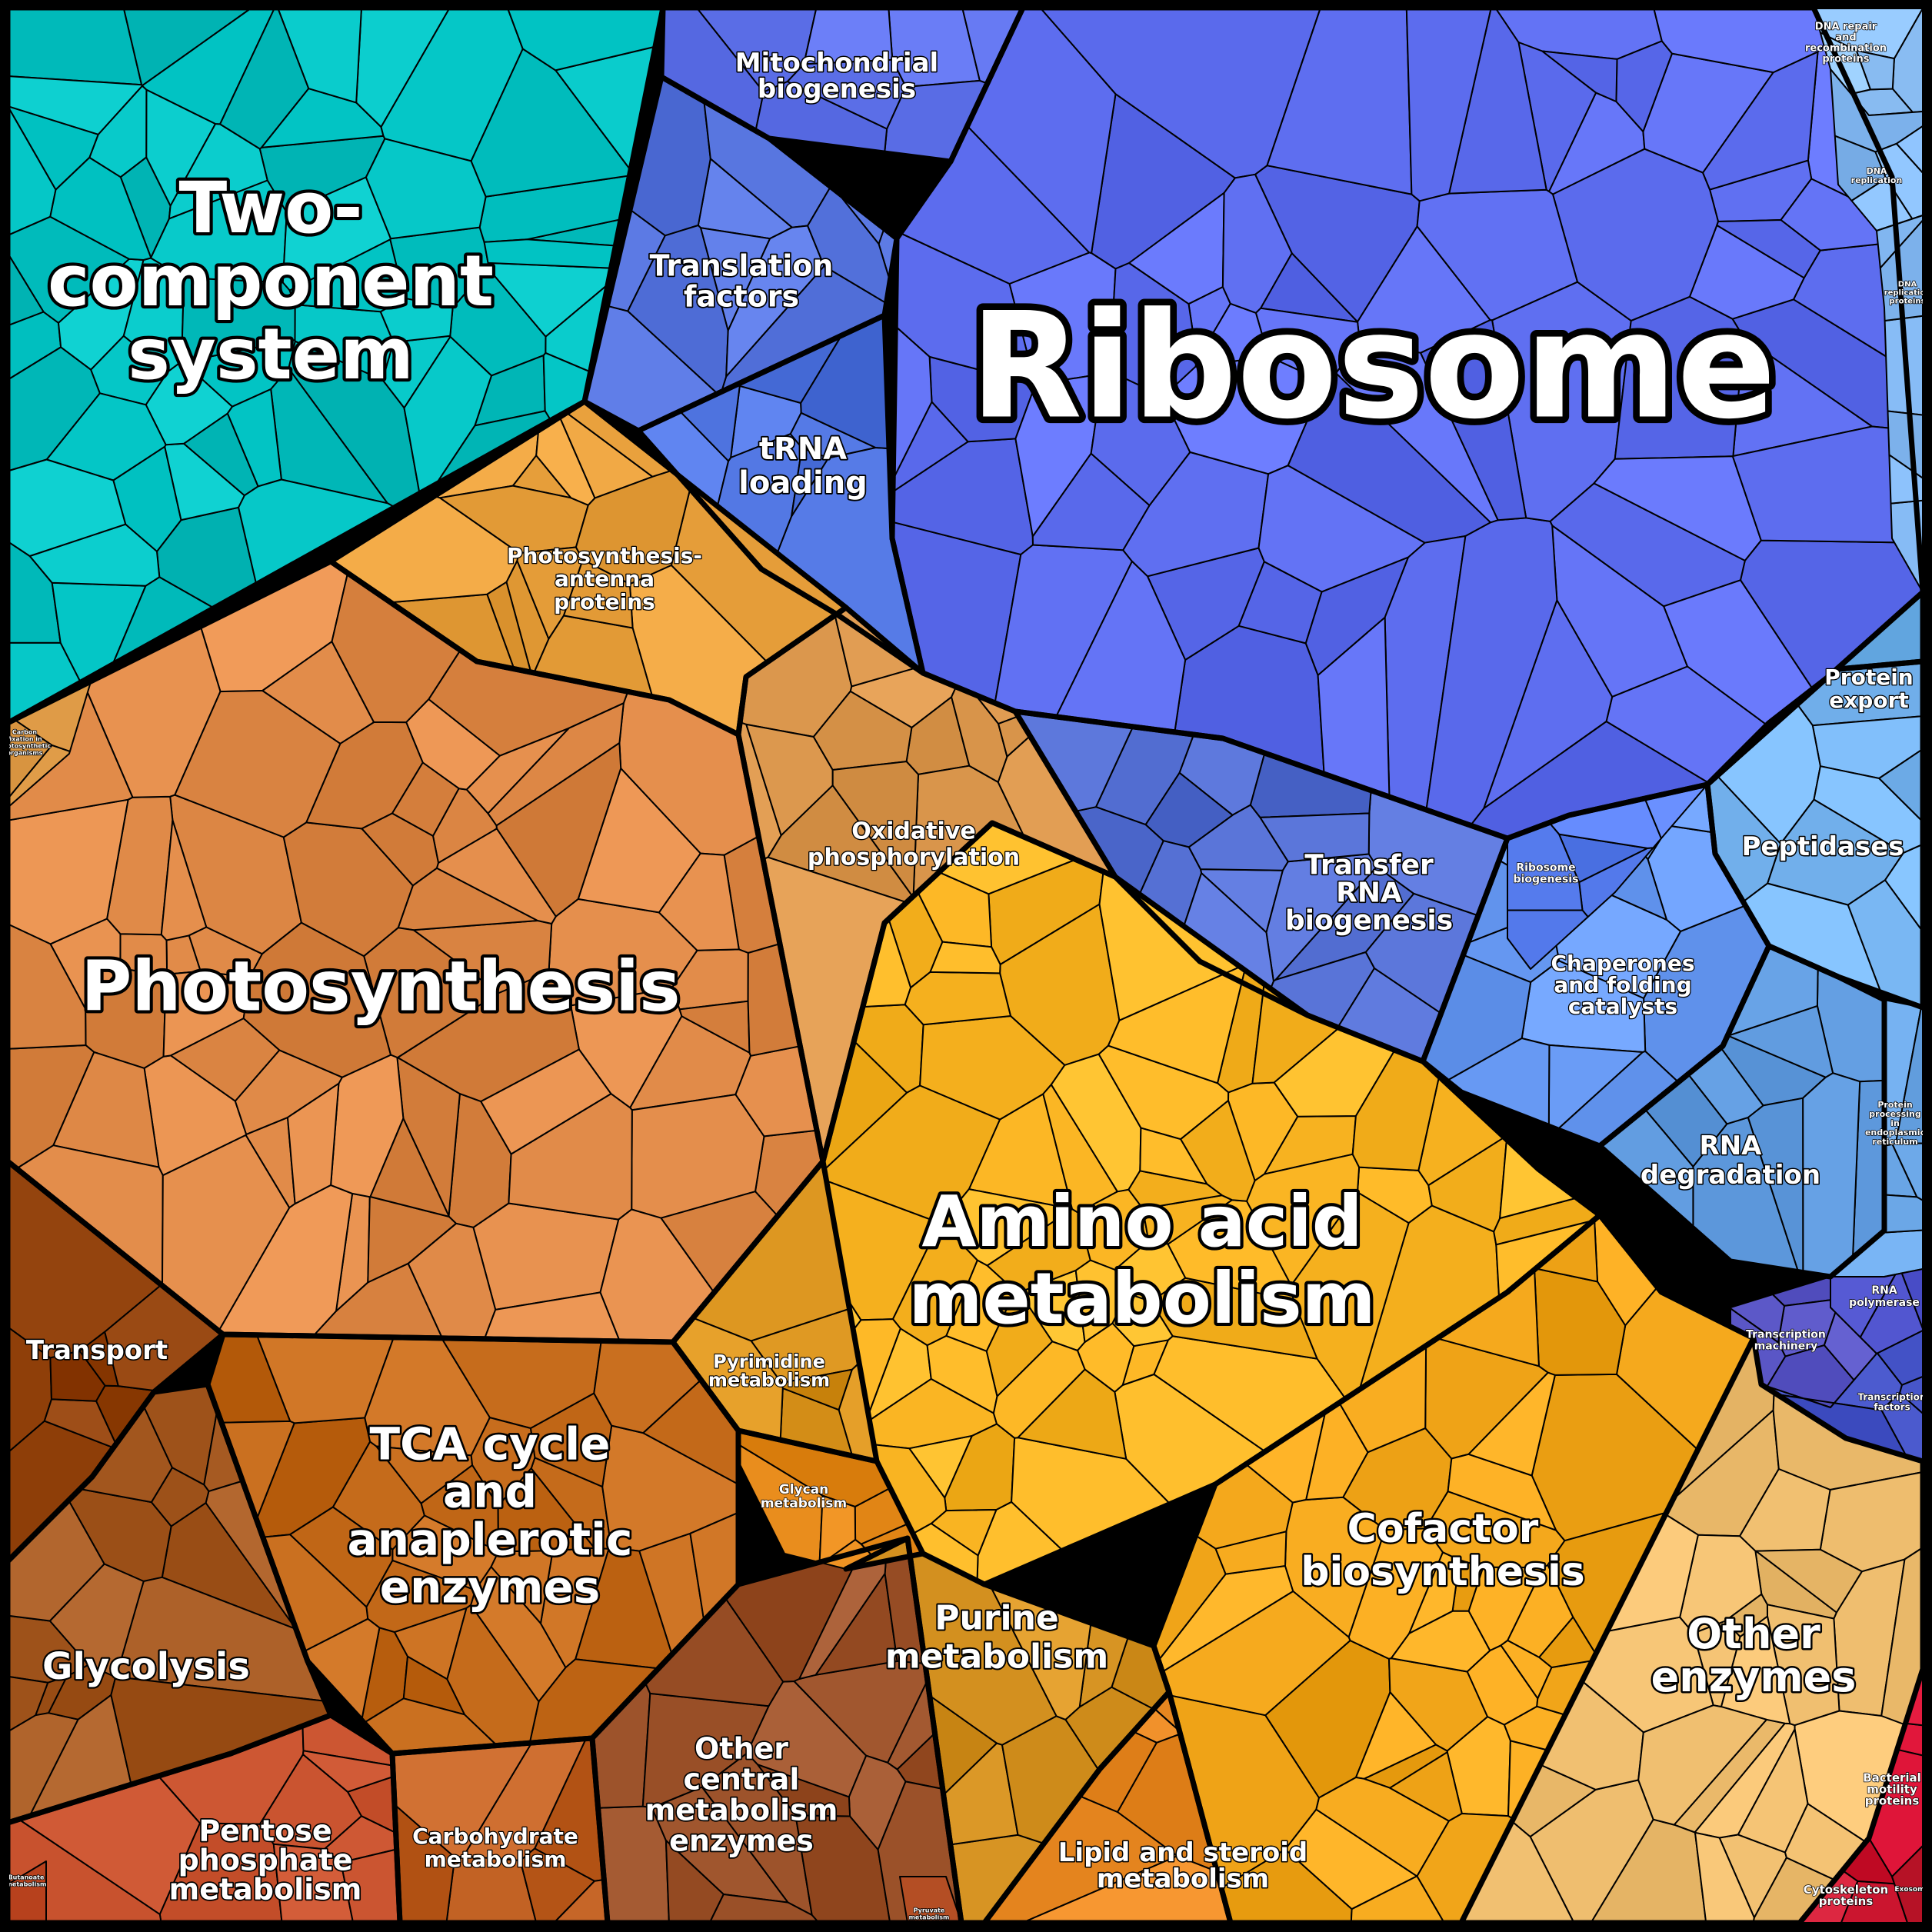 This screenshot has height=1932, width=1932. Describe the element at coordinates (490, 1587) in the screenshot. I see `label-line: enzymes` at that location.